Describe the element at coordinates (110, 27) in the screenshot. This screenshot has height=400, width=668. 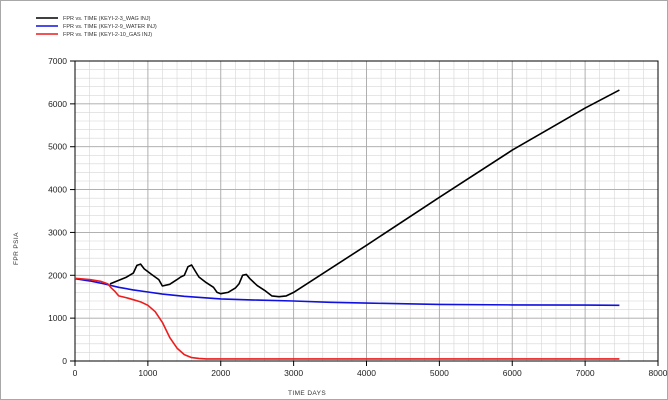
I see `legend-label-2: FPR vs. TIME (KEYI-2-9_WATER INJ)` at that location.